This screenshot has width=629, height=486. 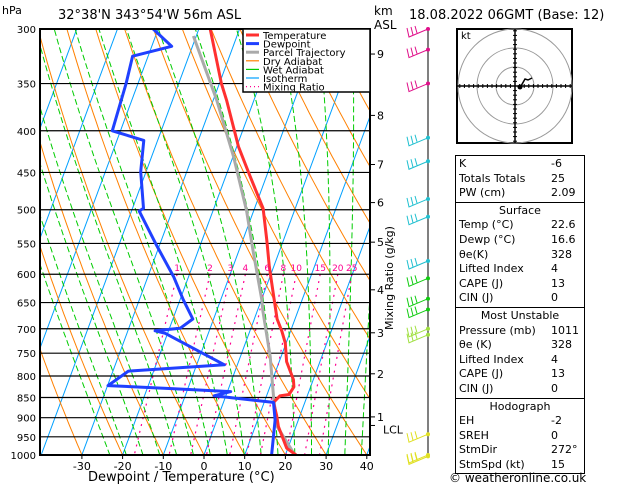 I want to click on legend-box, so click(x=306, y=60).